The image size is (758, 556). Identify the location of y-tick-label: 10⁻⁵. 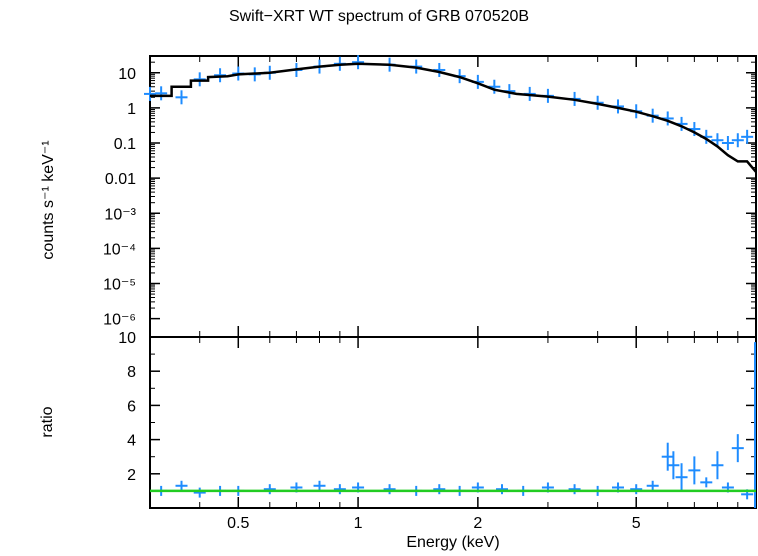
(119, 285).